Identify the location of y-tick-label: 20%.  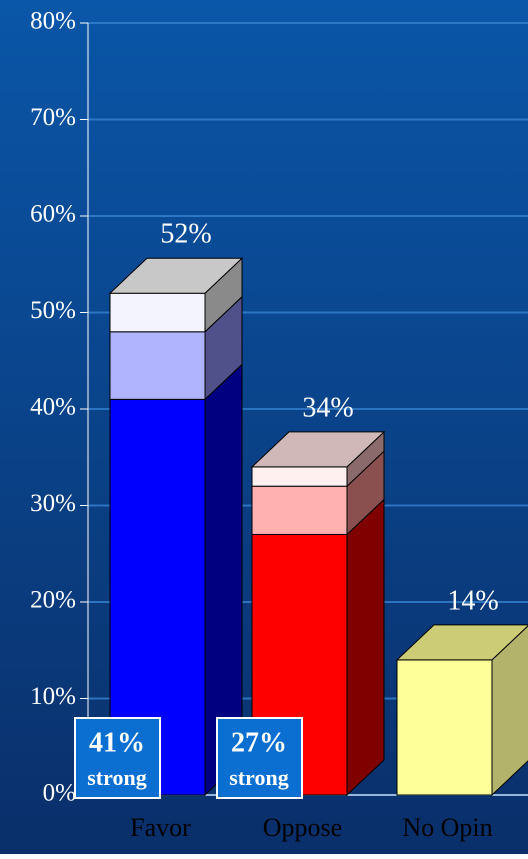
(53, 600).